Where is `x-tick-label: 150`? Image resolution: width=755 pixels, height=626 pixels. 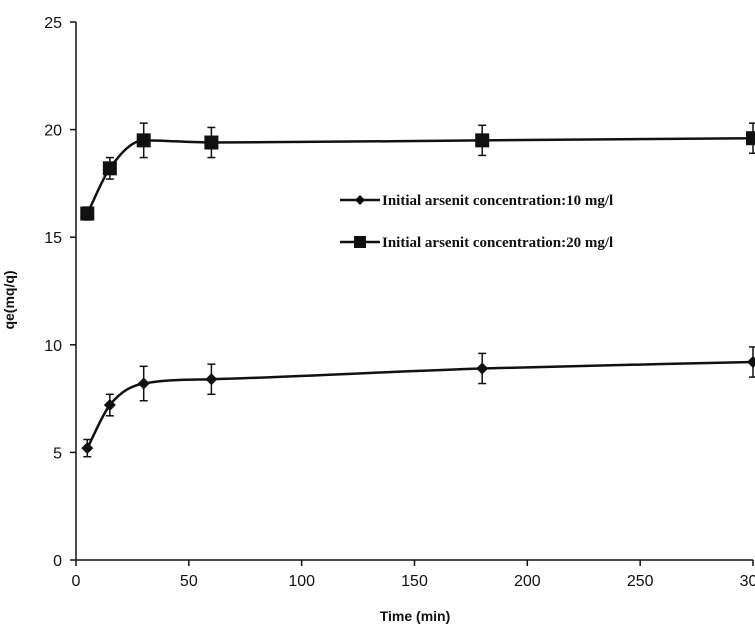
x-tick-label: 150 is located at coordinates (414, 581).